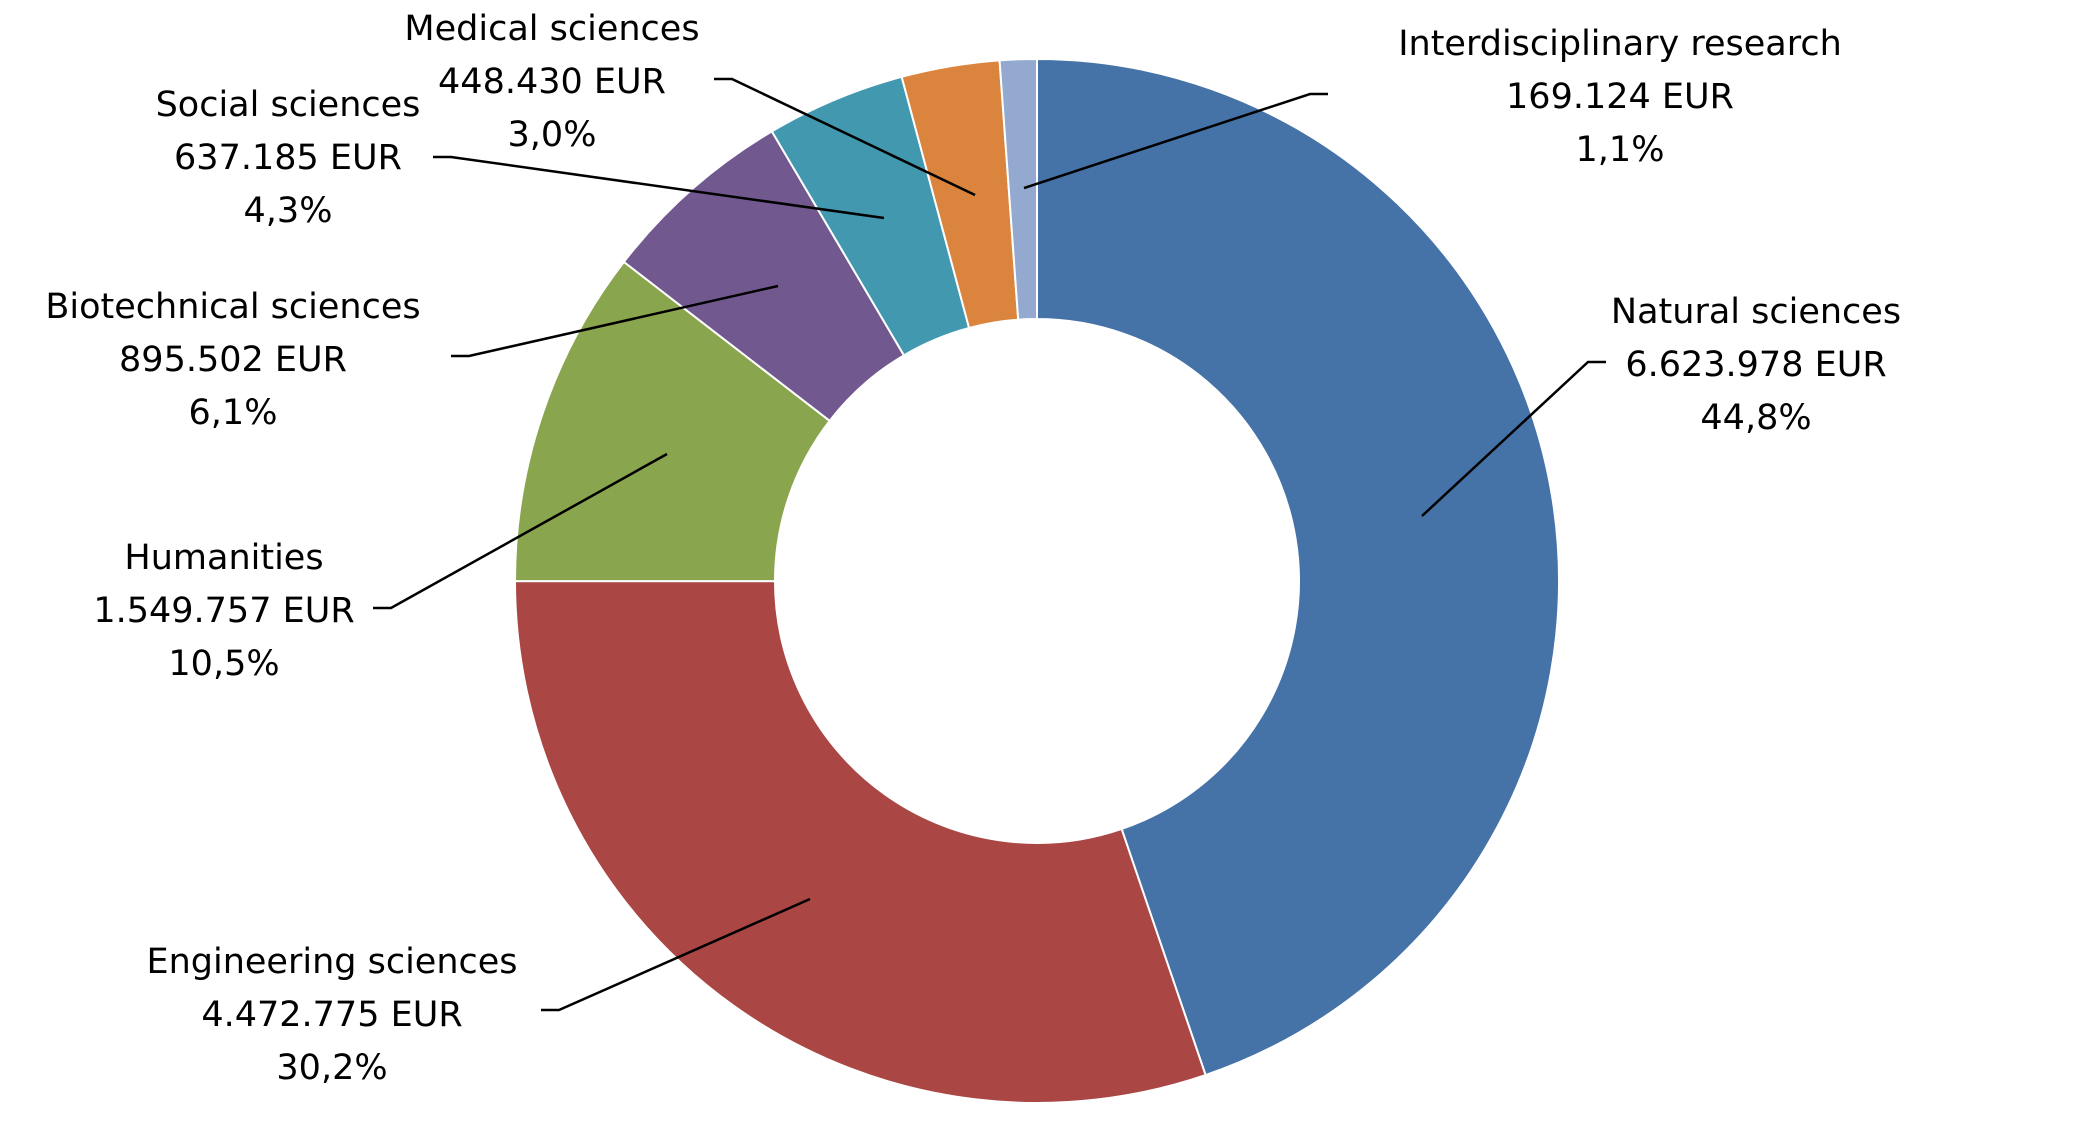  I want to click on data-label-name-engineering-sciences: Engineering sciences, so click(331, 962).